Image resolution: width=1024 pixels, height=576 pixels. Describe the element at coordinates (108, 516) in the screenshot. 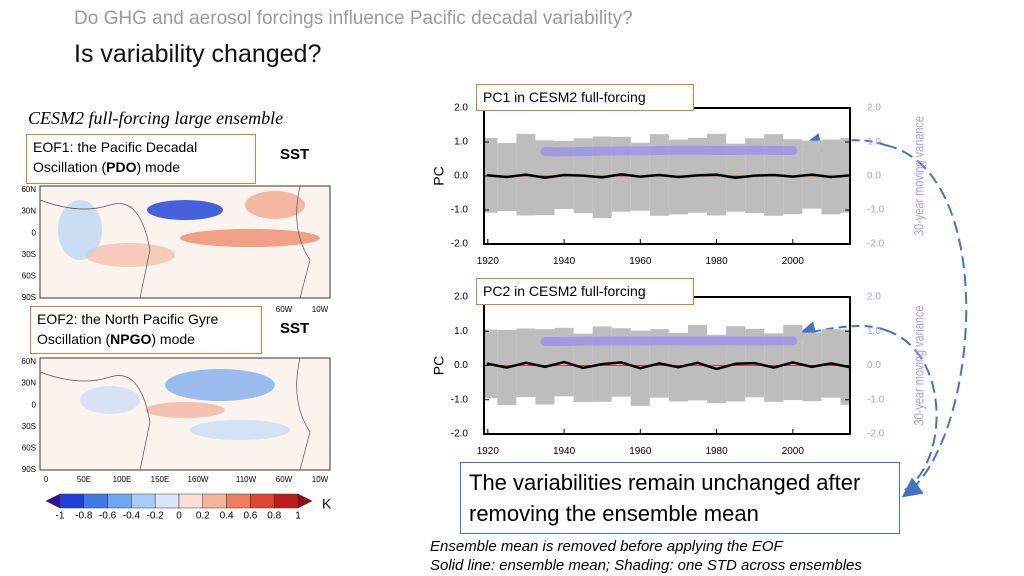

I see `colorbar-tick-label: -0.6` at that location.